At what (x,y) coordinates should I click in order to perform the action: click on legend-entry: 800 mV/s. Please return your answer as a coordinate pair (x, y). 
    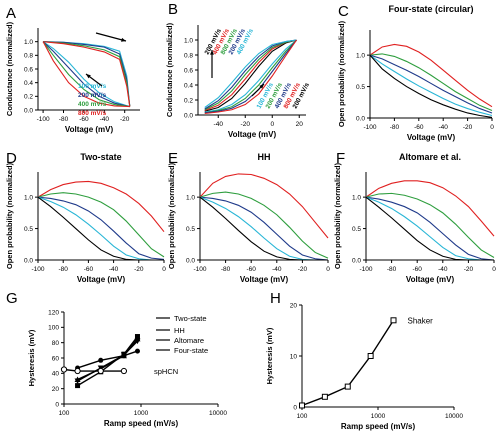
    Looking at the image, I should click on (92, 113).